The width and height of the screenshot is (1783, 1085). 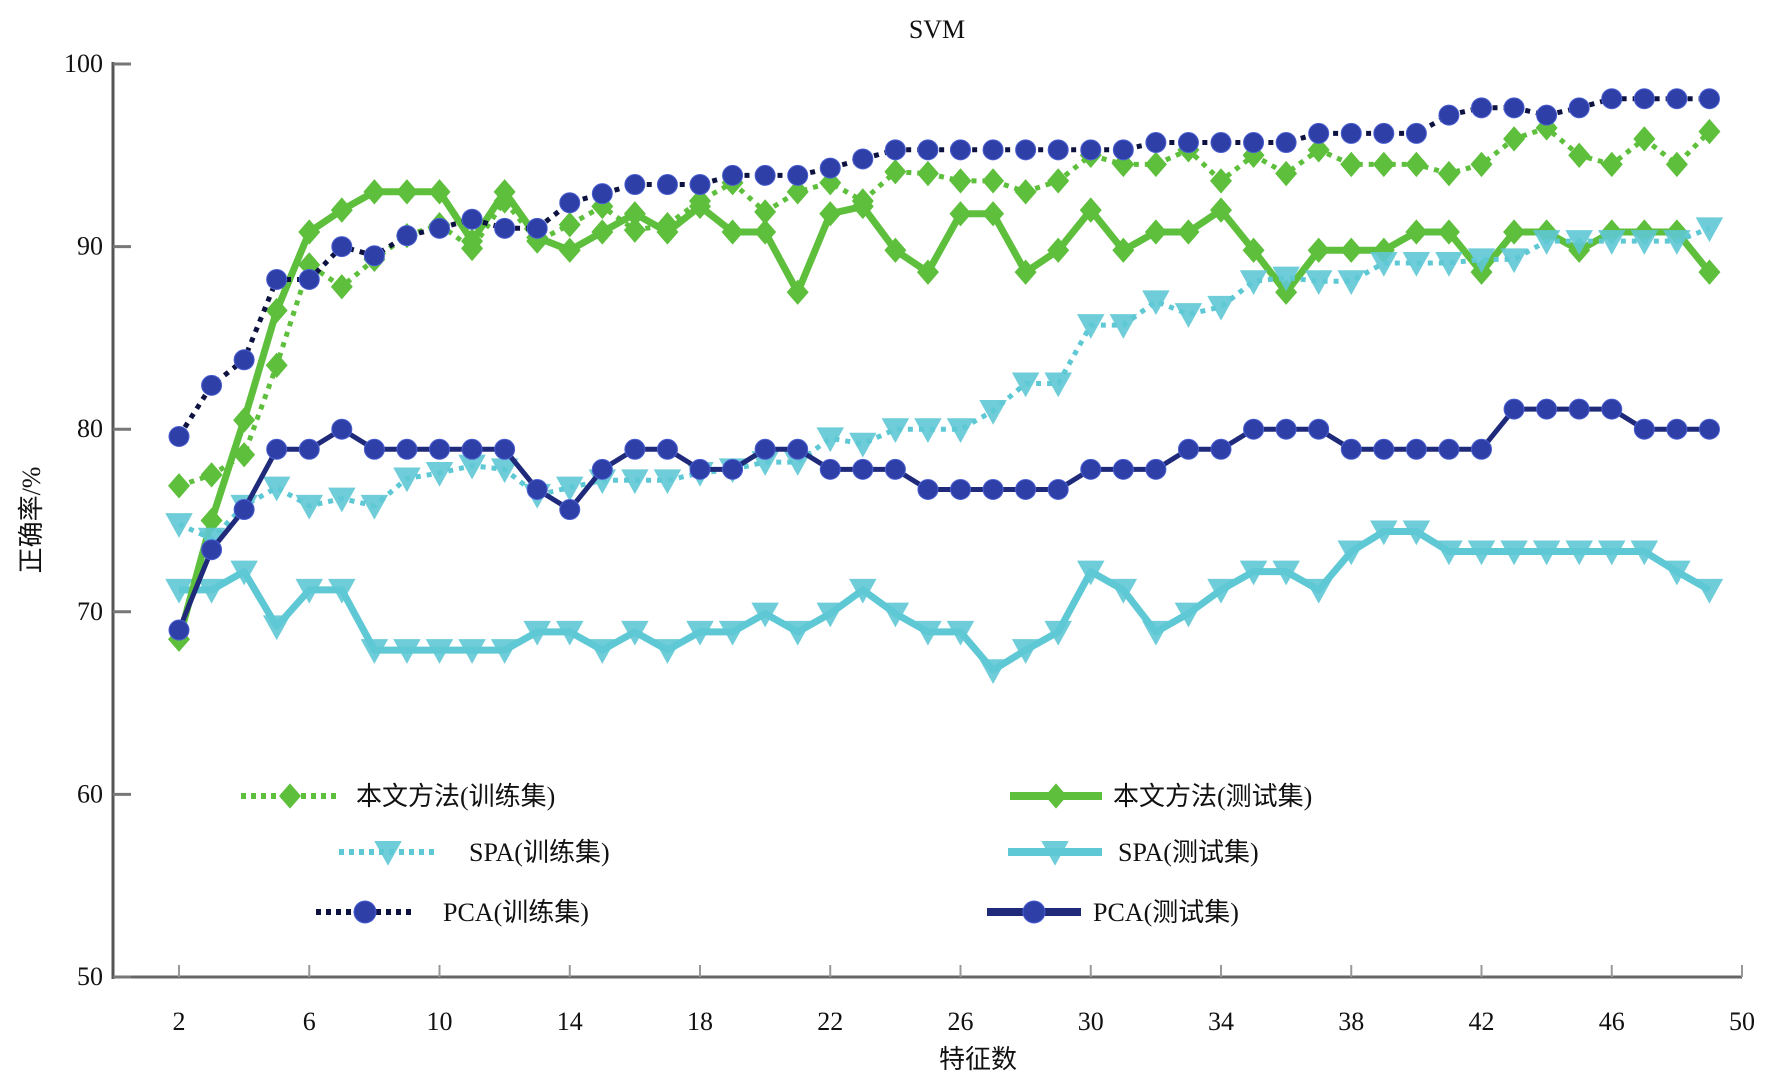 I want to click on legend-label: 本文方法(训练集), so click(x=455, y=796).